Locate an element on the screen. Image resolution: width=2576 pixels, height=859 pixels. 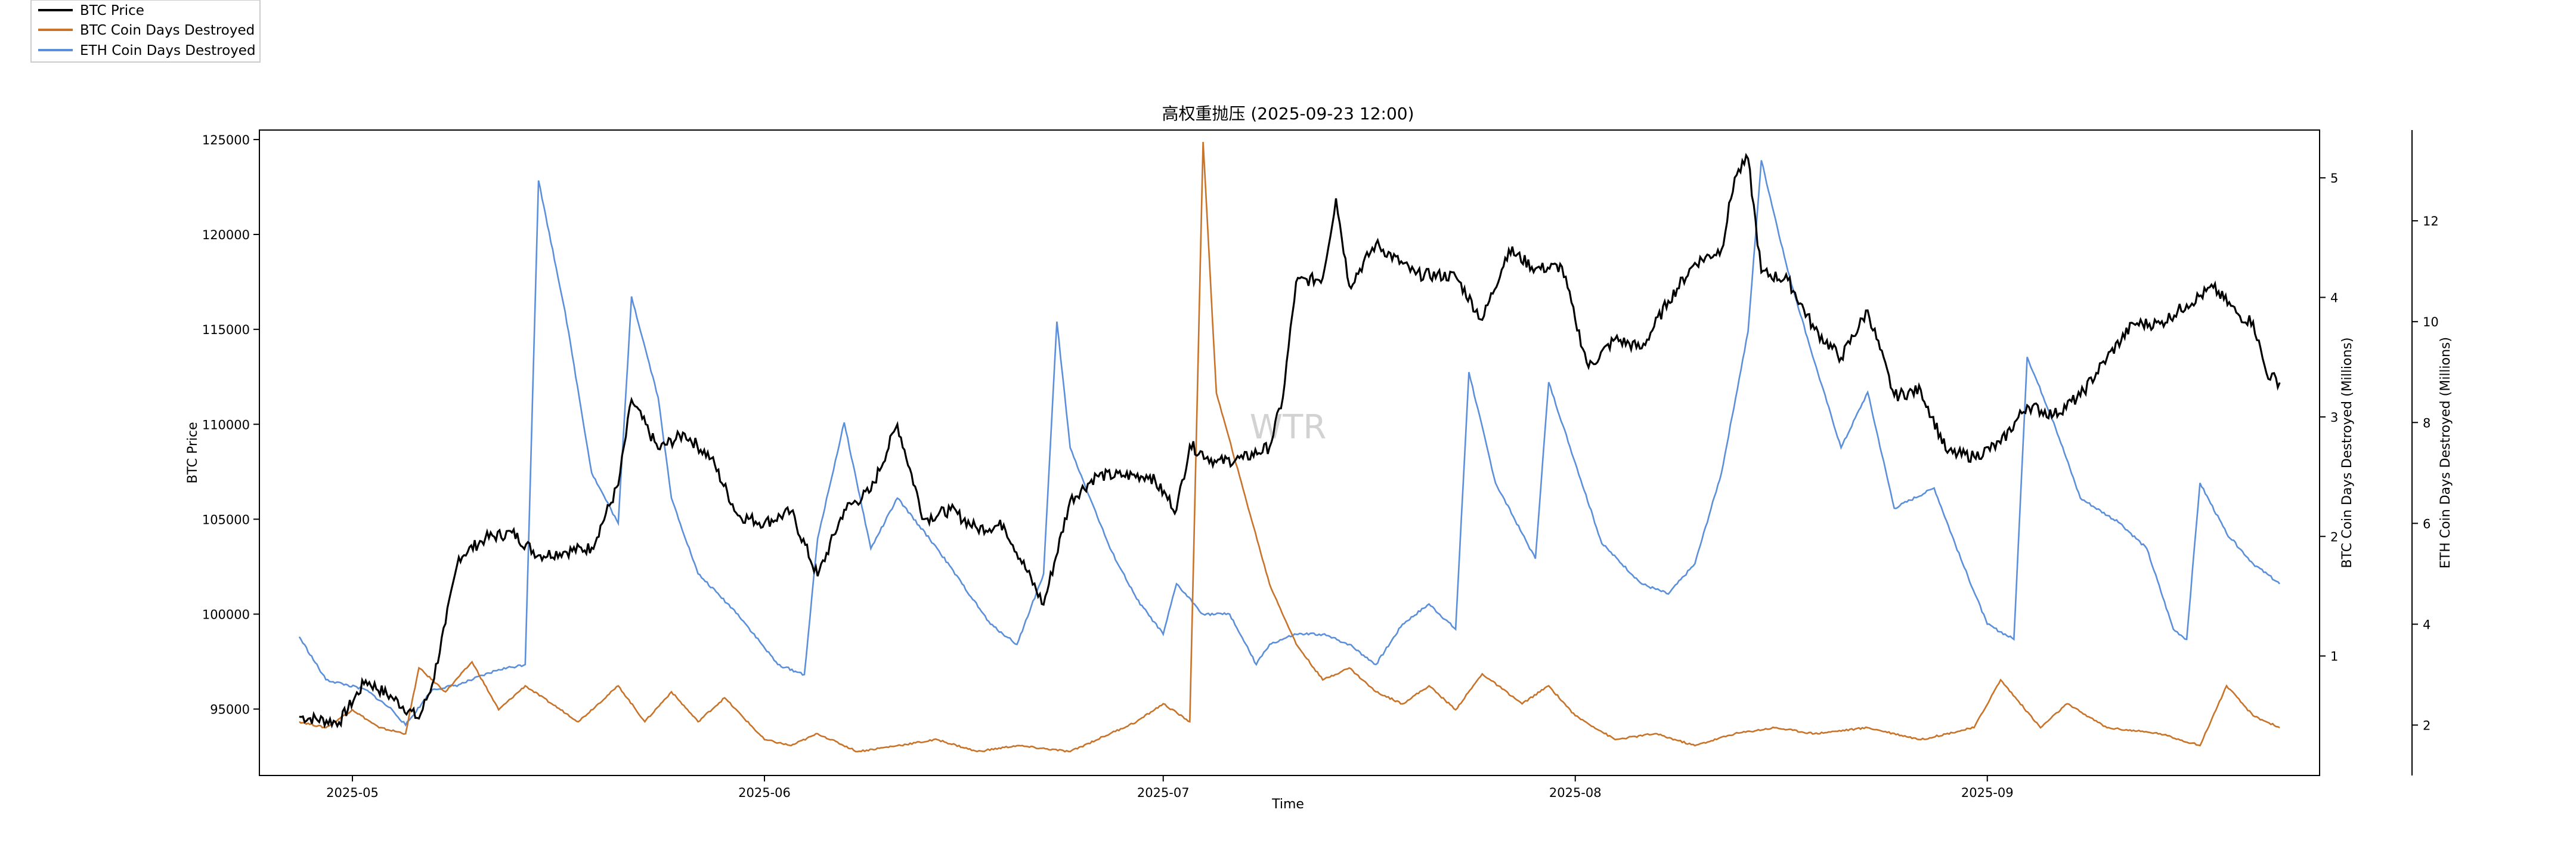
btc-cdd-tick-label-2: 3 is located at coordinates (2334, 417).